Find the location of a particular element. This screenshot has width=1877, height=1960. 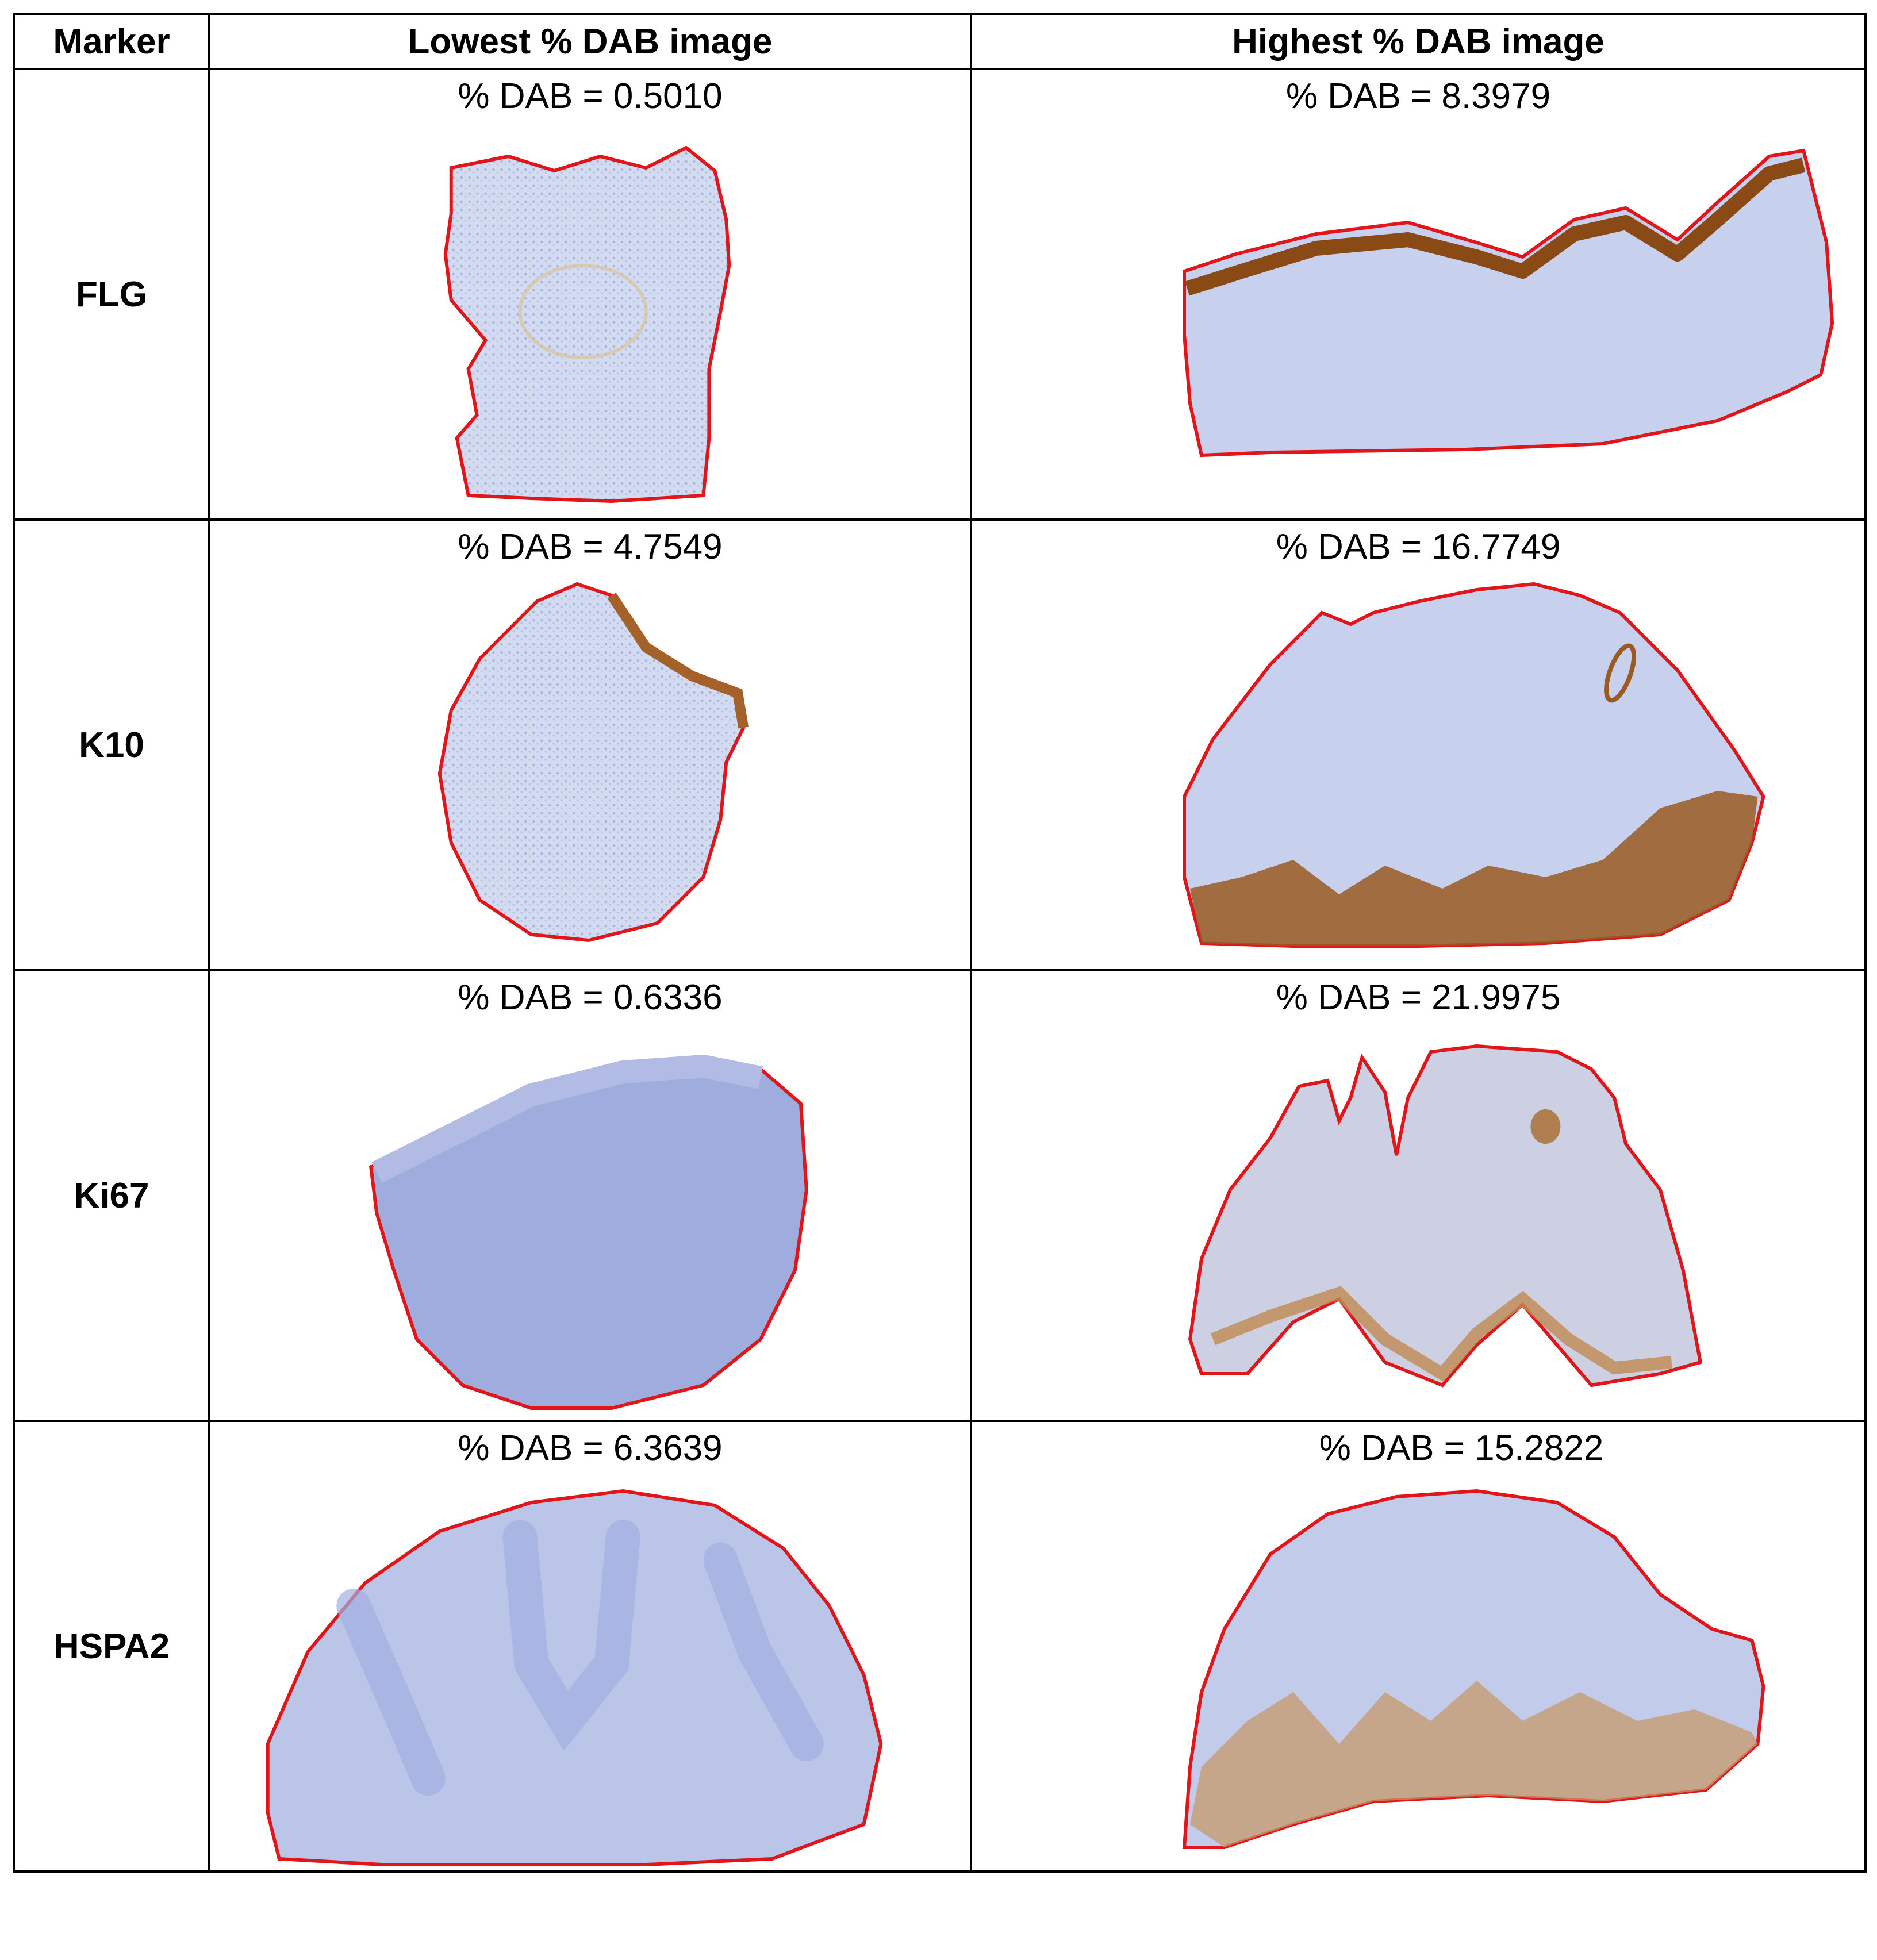

header-marker: Marker is located at coordinates (111, 42).